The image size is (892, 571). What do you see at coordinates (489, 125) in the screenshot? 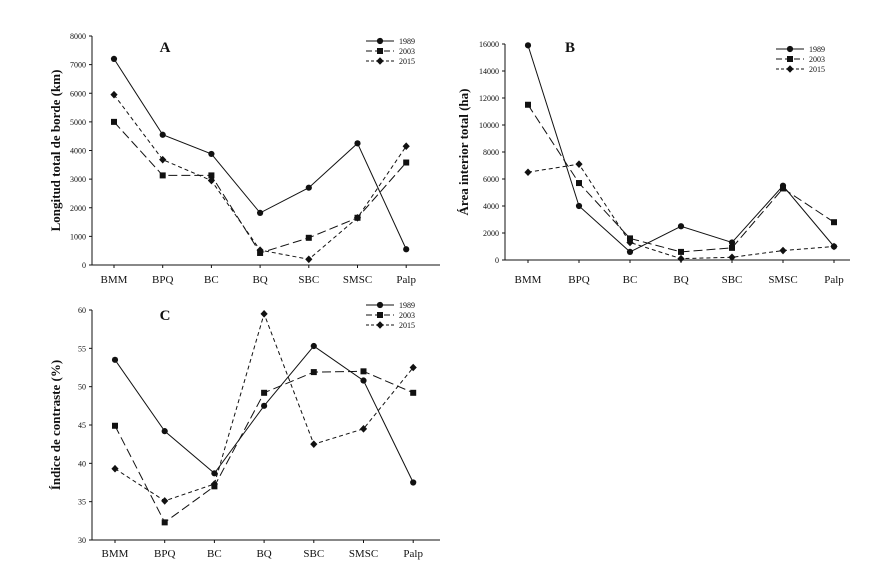
I see `y-tick-label: 10000` at bounding box center [489, 125].